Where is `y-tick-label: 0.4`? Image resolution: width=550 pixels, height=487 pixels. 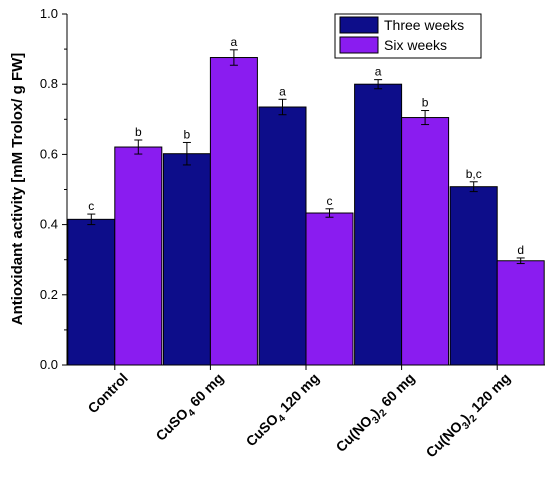
y-tick-label: 0.4 is located at coordinates (49, 224).